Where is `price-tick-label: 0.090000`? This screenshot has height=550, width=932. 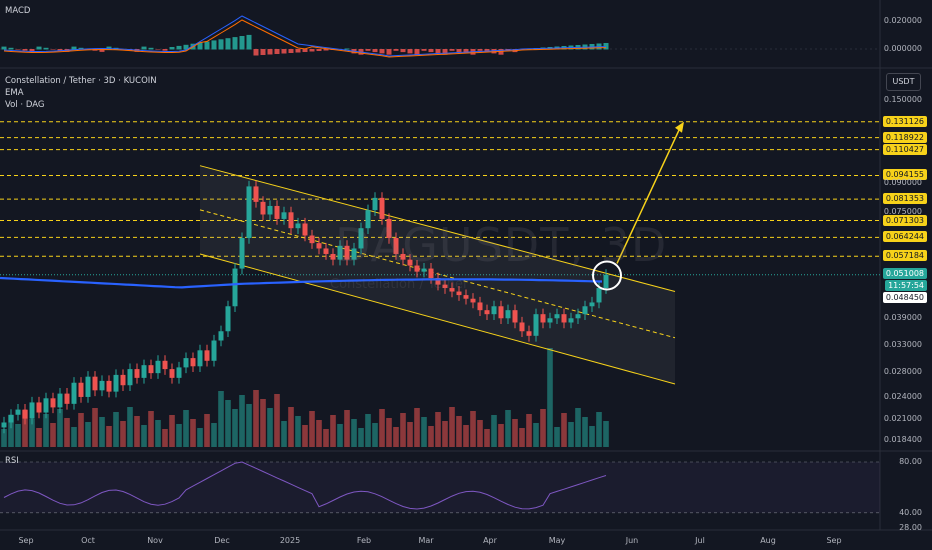
price-tick-label: 0.090000 is located at coordinates (902, 182).